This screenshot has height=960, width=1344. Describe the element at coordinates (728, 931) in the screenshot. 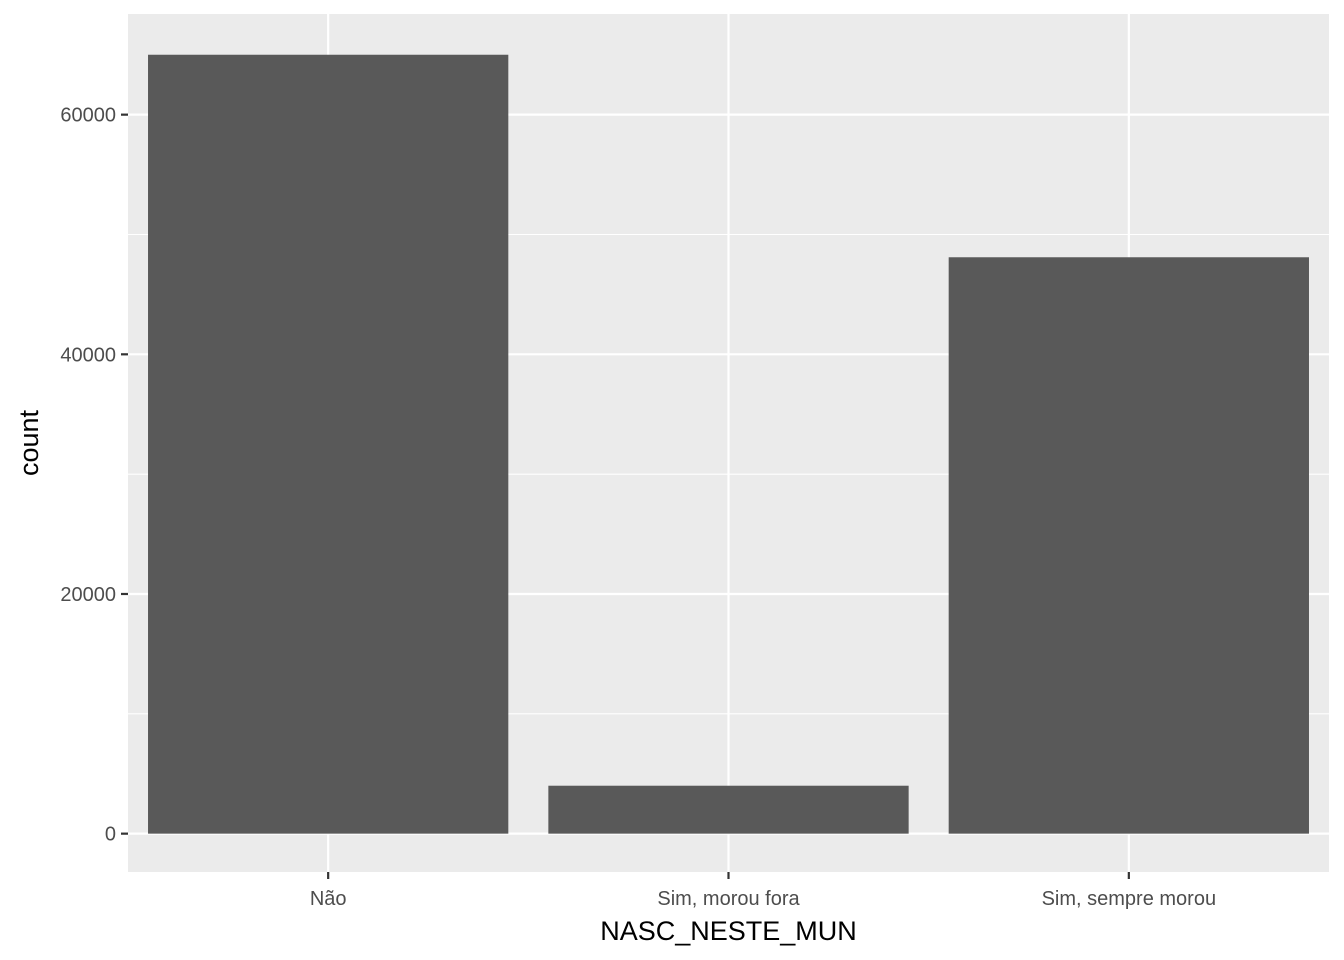

I see `x-axis-title: NASC_NESTE_MUN` at that location.